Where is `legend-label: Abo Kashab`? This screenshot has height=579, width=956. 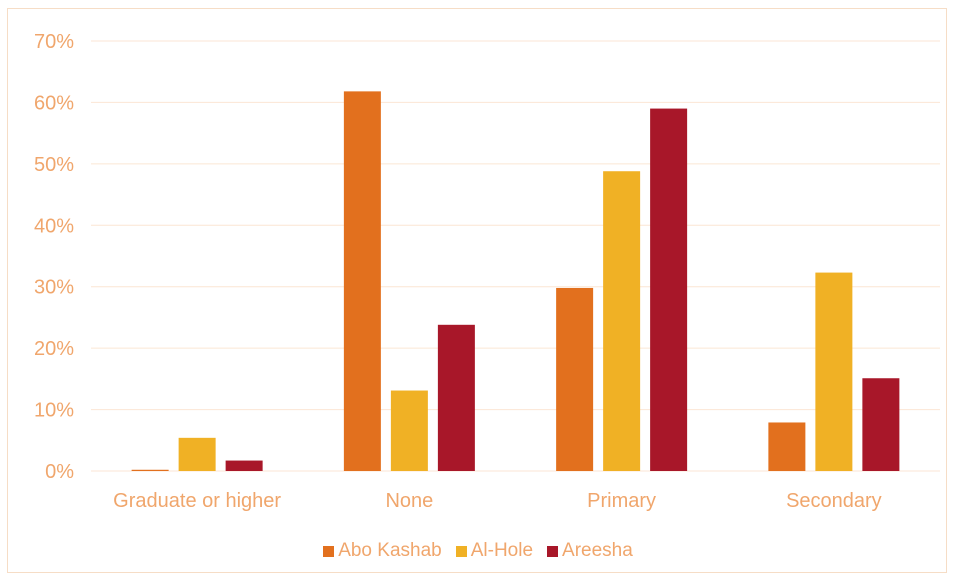 legend-label: Abo Kashab is located at coordinates (390, 550).